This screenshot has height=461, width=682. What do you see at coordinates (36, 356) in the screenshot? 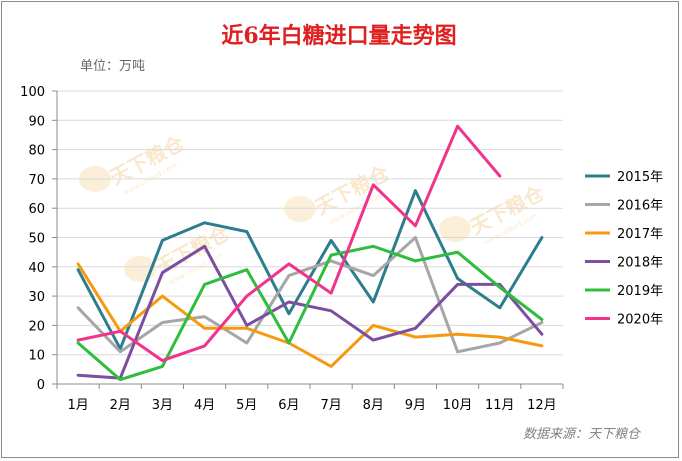
I see `y-tick-label: 10` at bounding box center [36, 356].